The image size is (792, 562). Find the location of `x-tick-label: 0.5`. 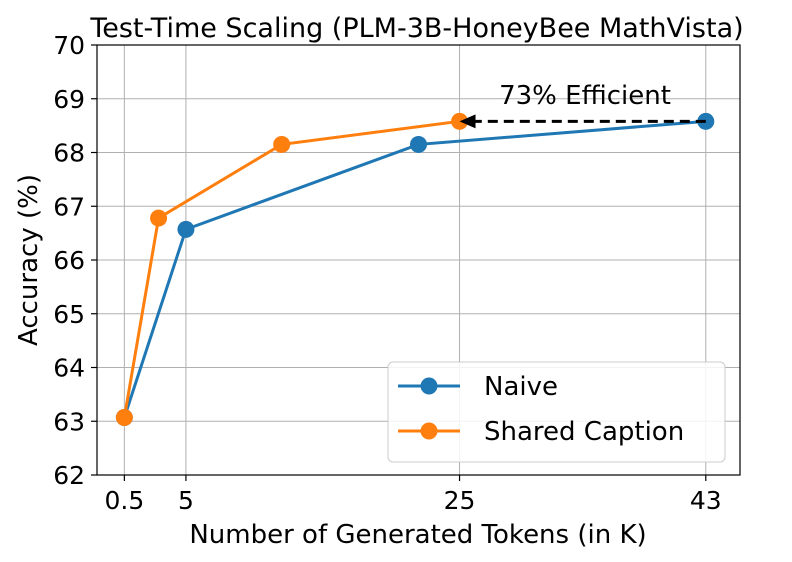

x-tick-label: 0.5 is located at coordinates (124, 500).